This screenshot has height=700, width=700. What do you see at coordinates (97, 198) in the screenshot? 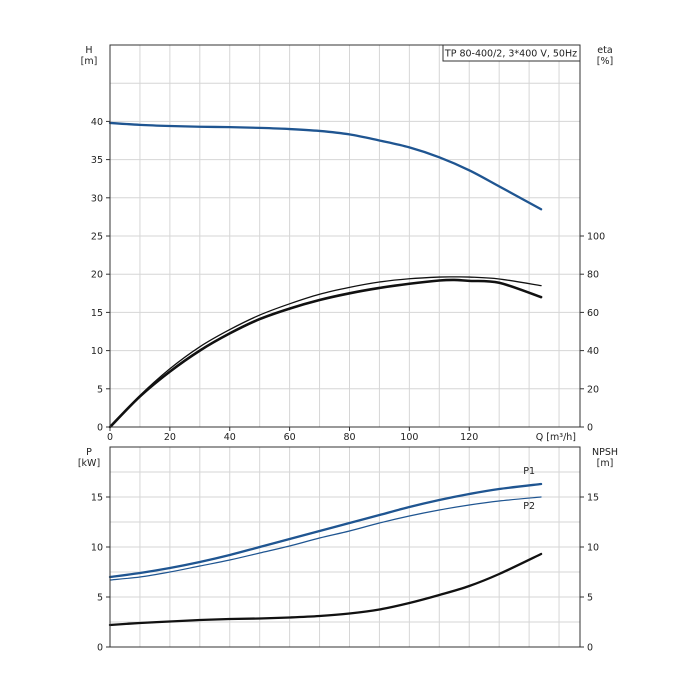
I see `left-tick-label: 30` at bounding box center [97, 198].